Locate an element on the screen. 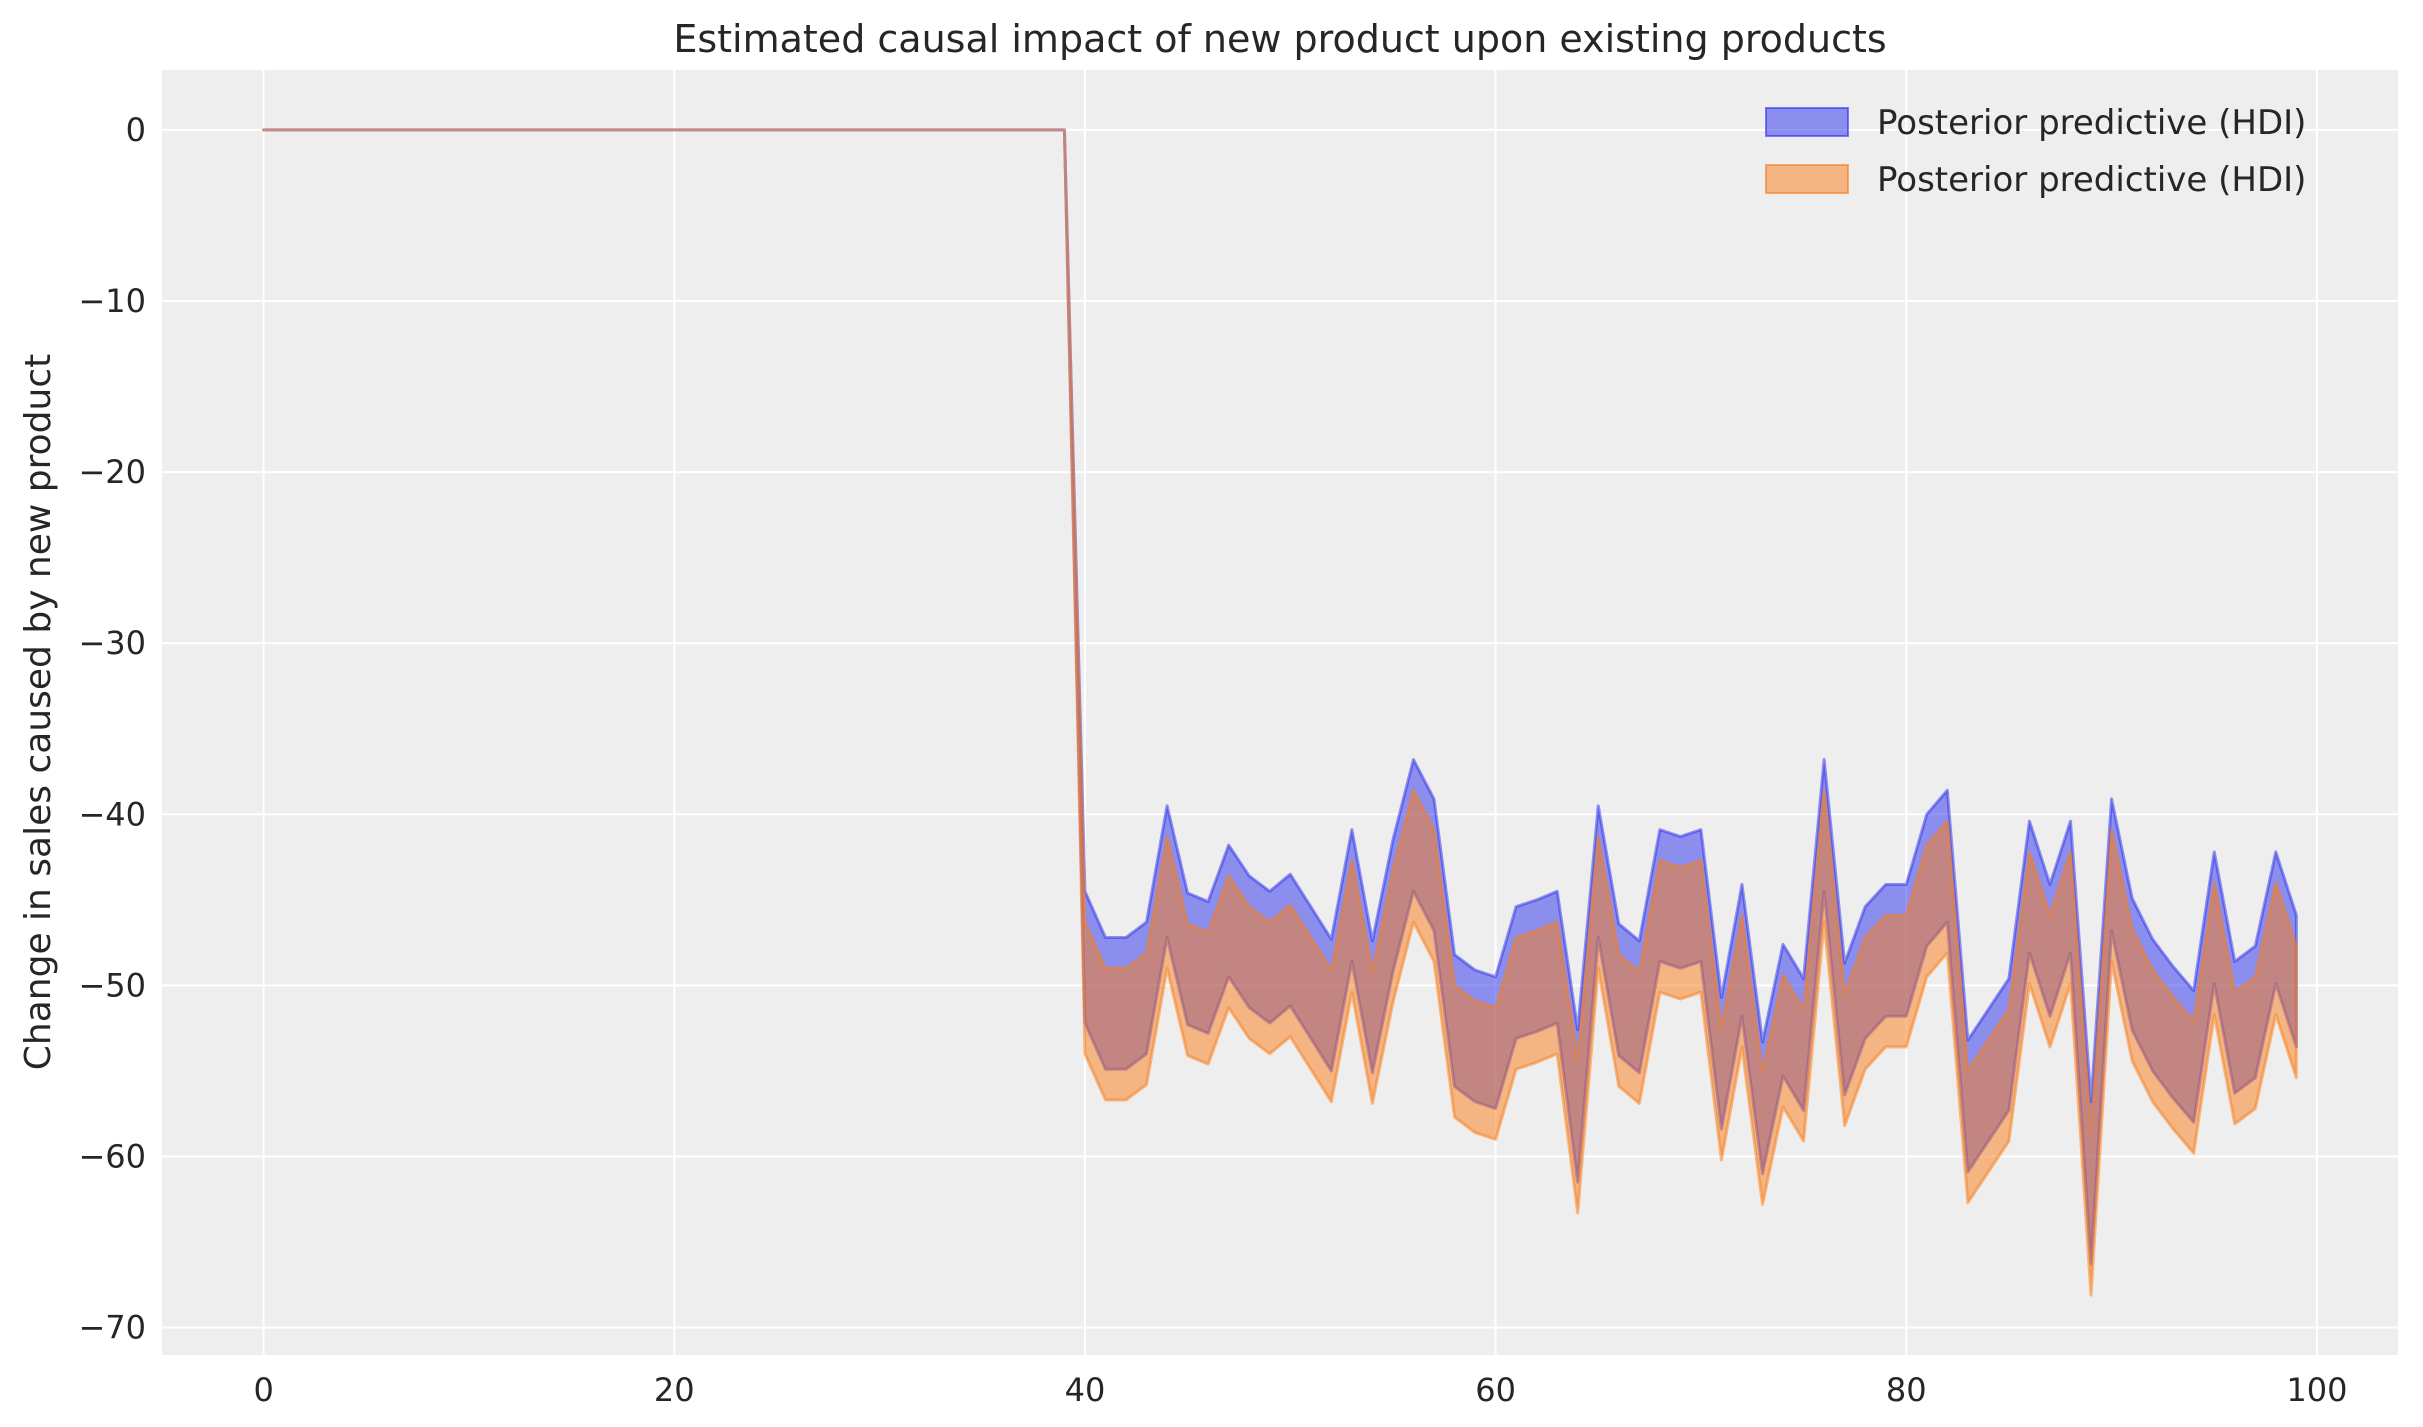  y-tick-label: −30 is located at coordinates (112, 643).